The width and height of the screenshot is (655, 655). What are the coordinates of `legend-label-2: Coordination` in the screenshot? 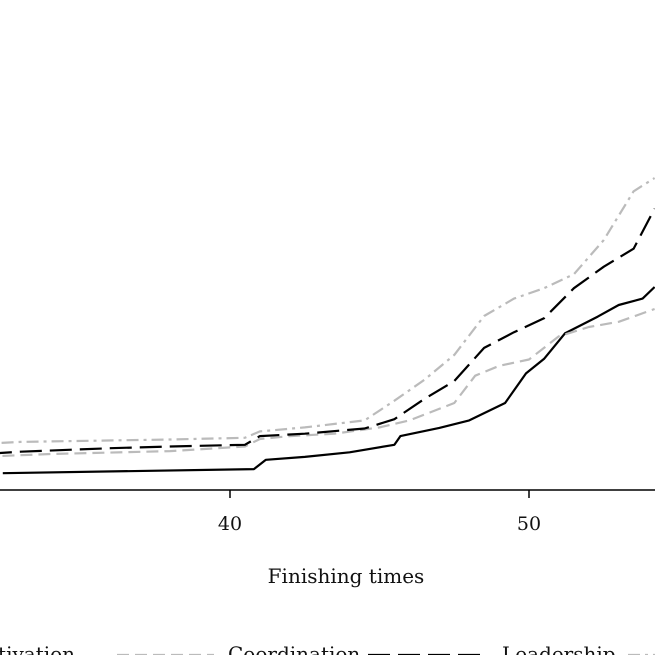 It's located at (294, 648).